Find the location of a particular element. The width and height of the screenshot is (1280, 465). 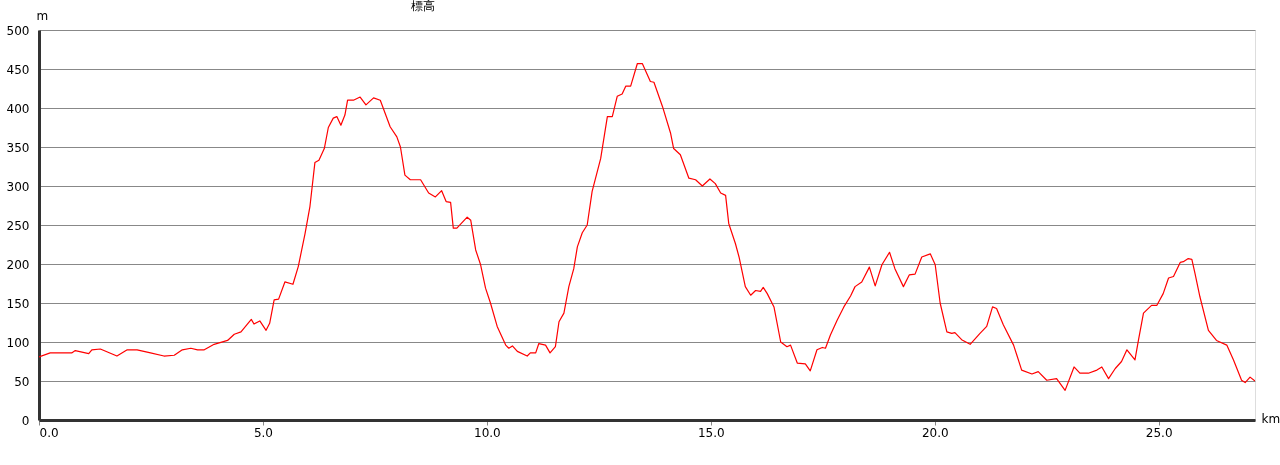

y-tick-label: 400 is located at coordinates (18, 108).